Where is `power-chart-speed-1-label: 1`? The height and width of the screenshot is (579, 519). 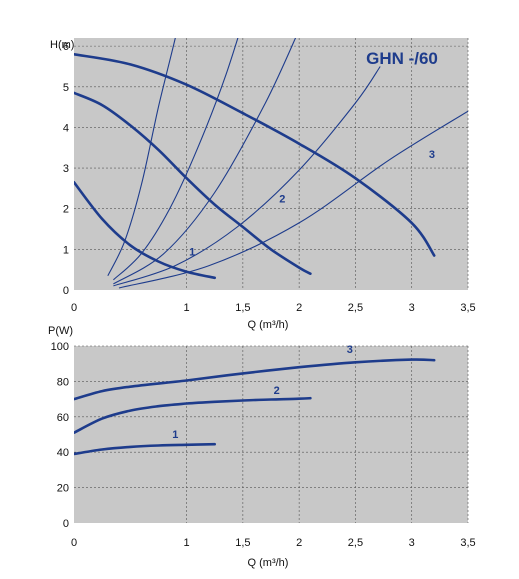 power-chart-speed-1-label: 1 is located at coordinates (175, 435).